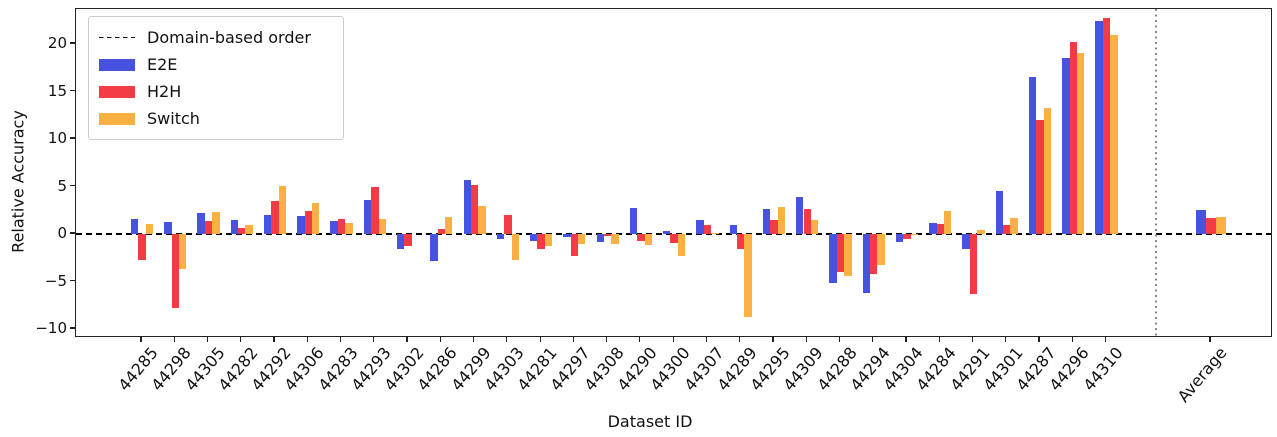  I want to click on legend-entry-h2h: H2H, so click(216, 91).